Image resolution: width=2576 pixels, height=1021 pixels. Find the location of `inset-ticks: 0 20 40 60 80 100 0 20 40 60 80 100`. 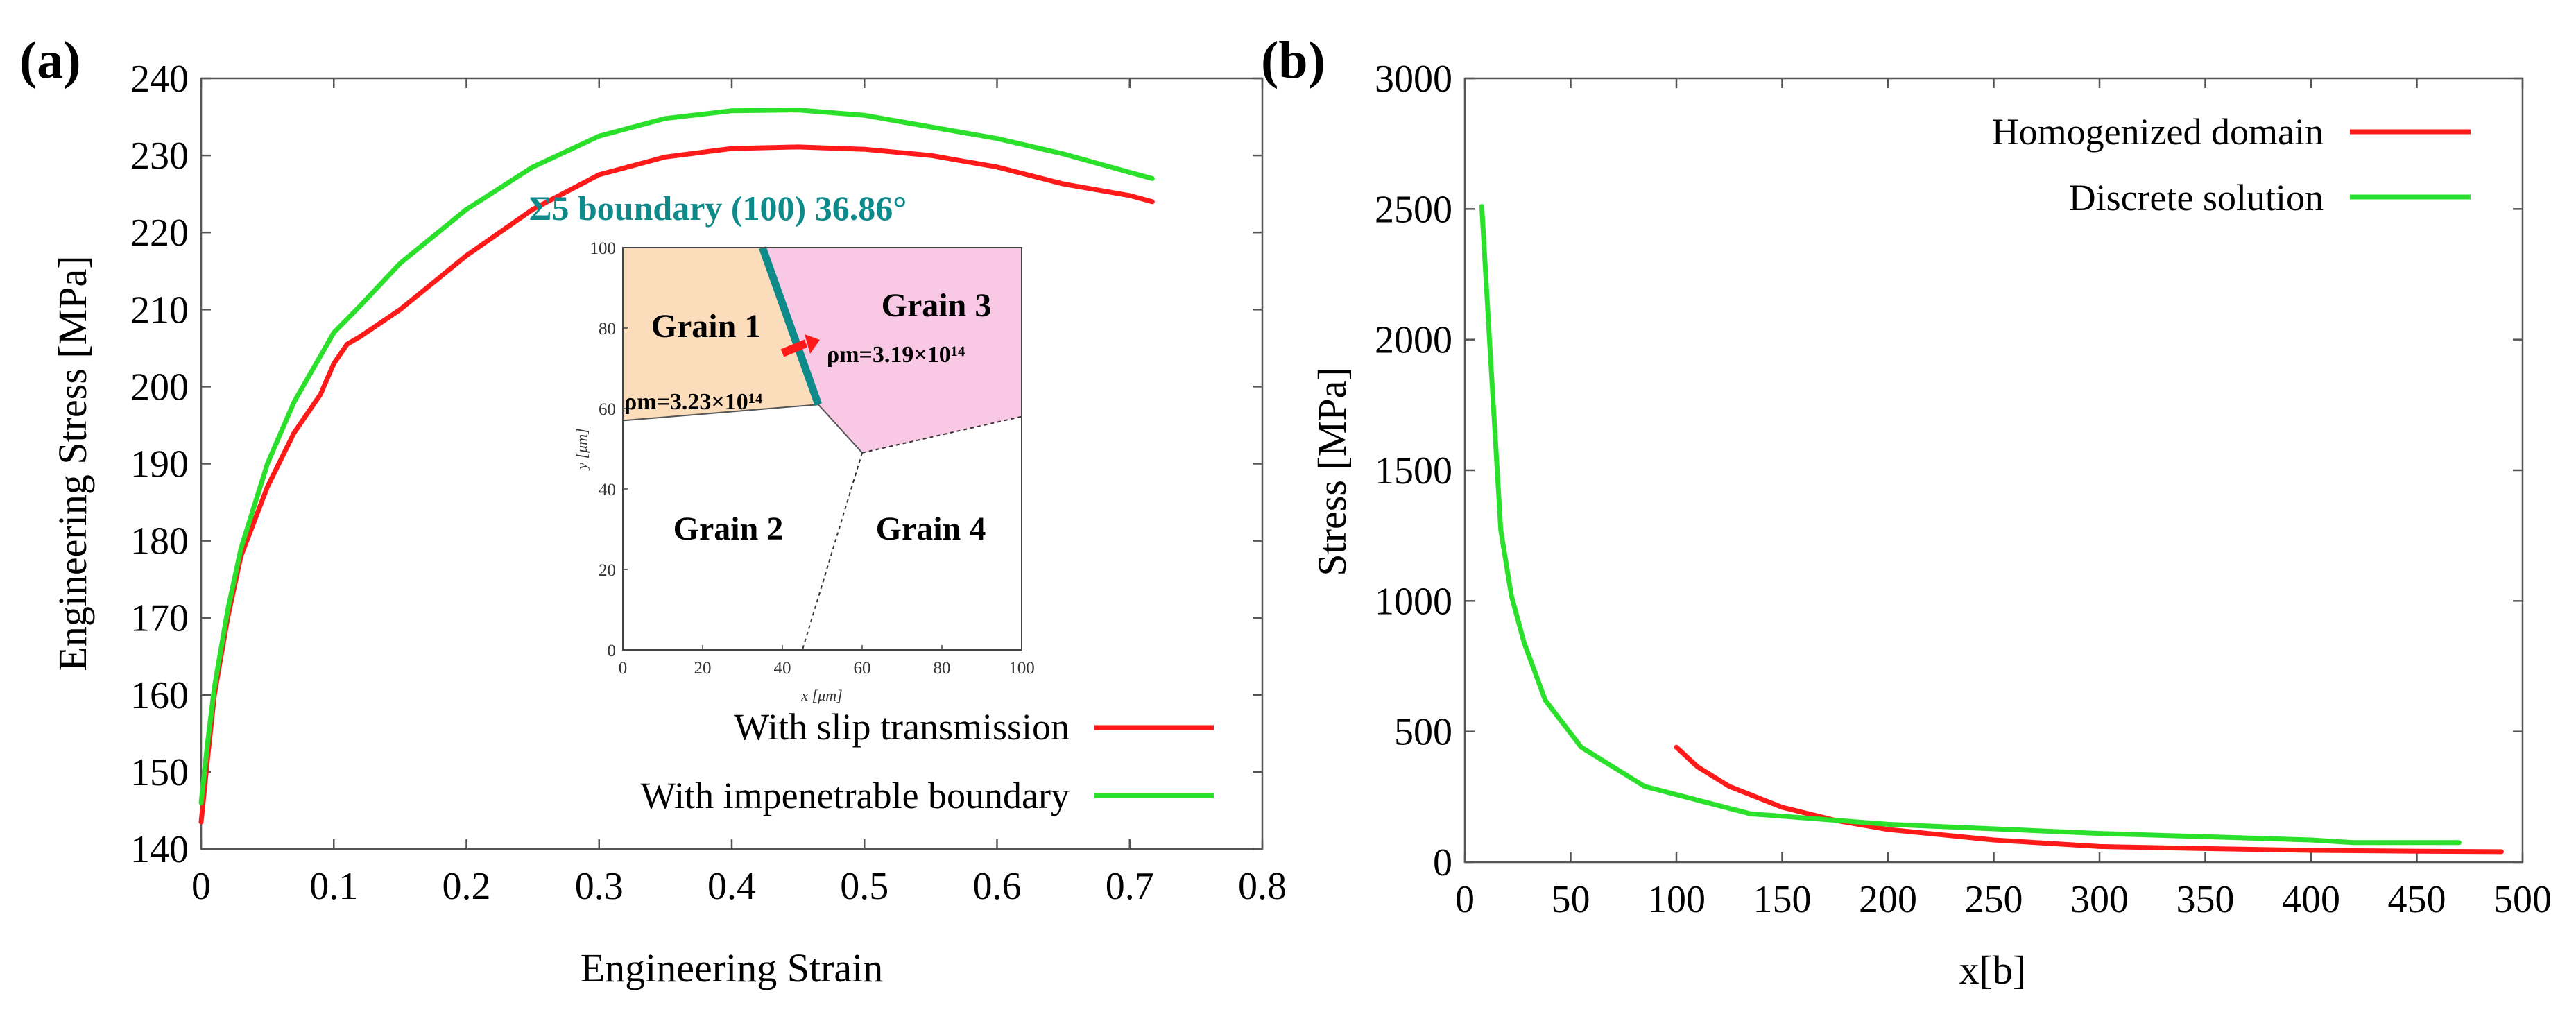

inset-ticks: 0 20 40 60 80 100 0 20 40 60 80 100 is located at coordinates (812, 458).